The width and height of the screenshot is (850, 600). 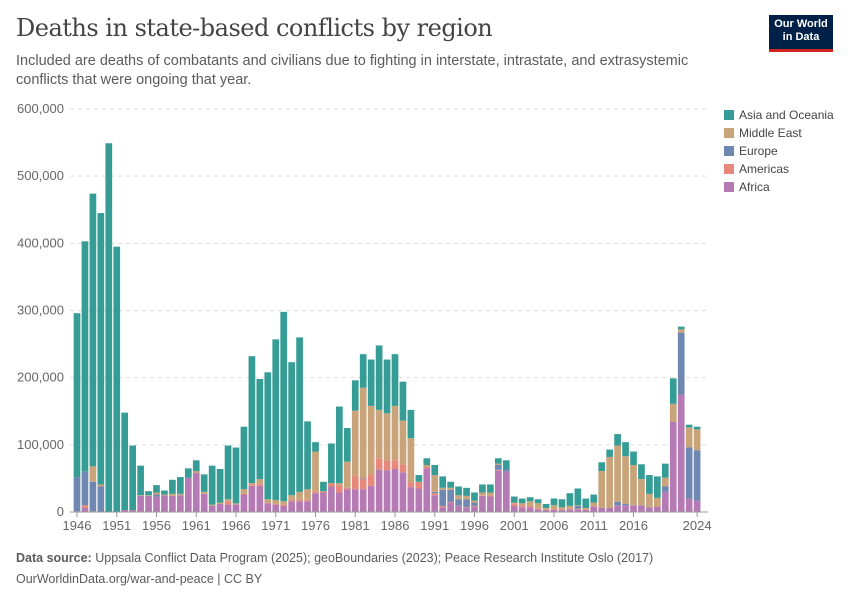 What do you see at coordinates (779, 133) in the screenshot?
I see `legend-item: Middle East` at bounding box center [779, 133].